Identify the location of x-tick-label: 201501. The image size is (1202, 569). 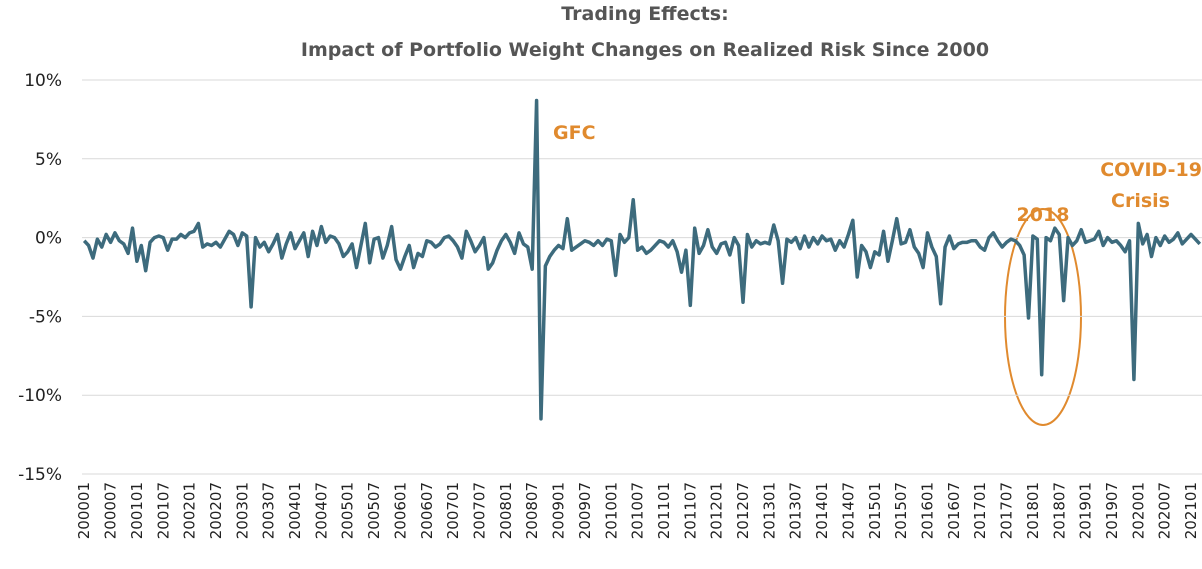
(875, 510).